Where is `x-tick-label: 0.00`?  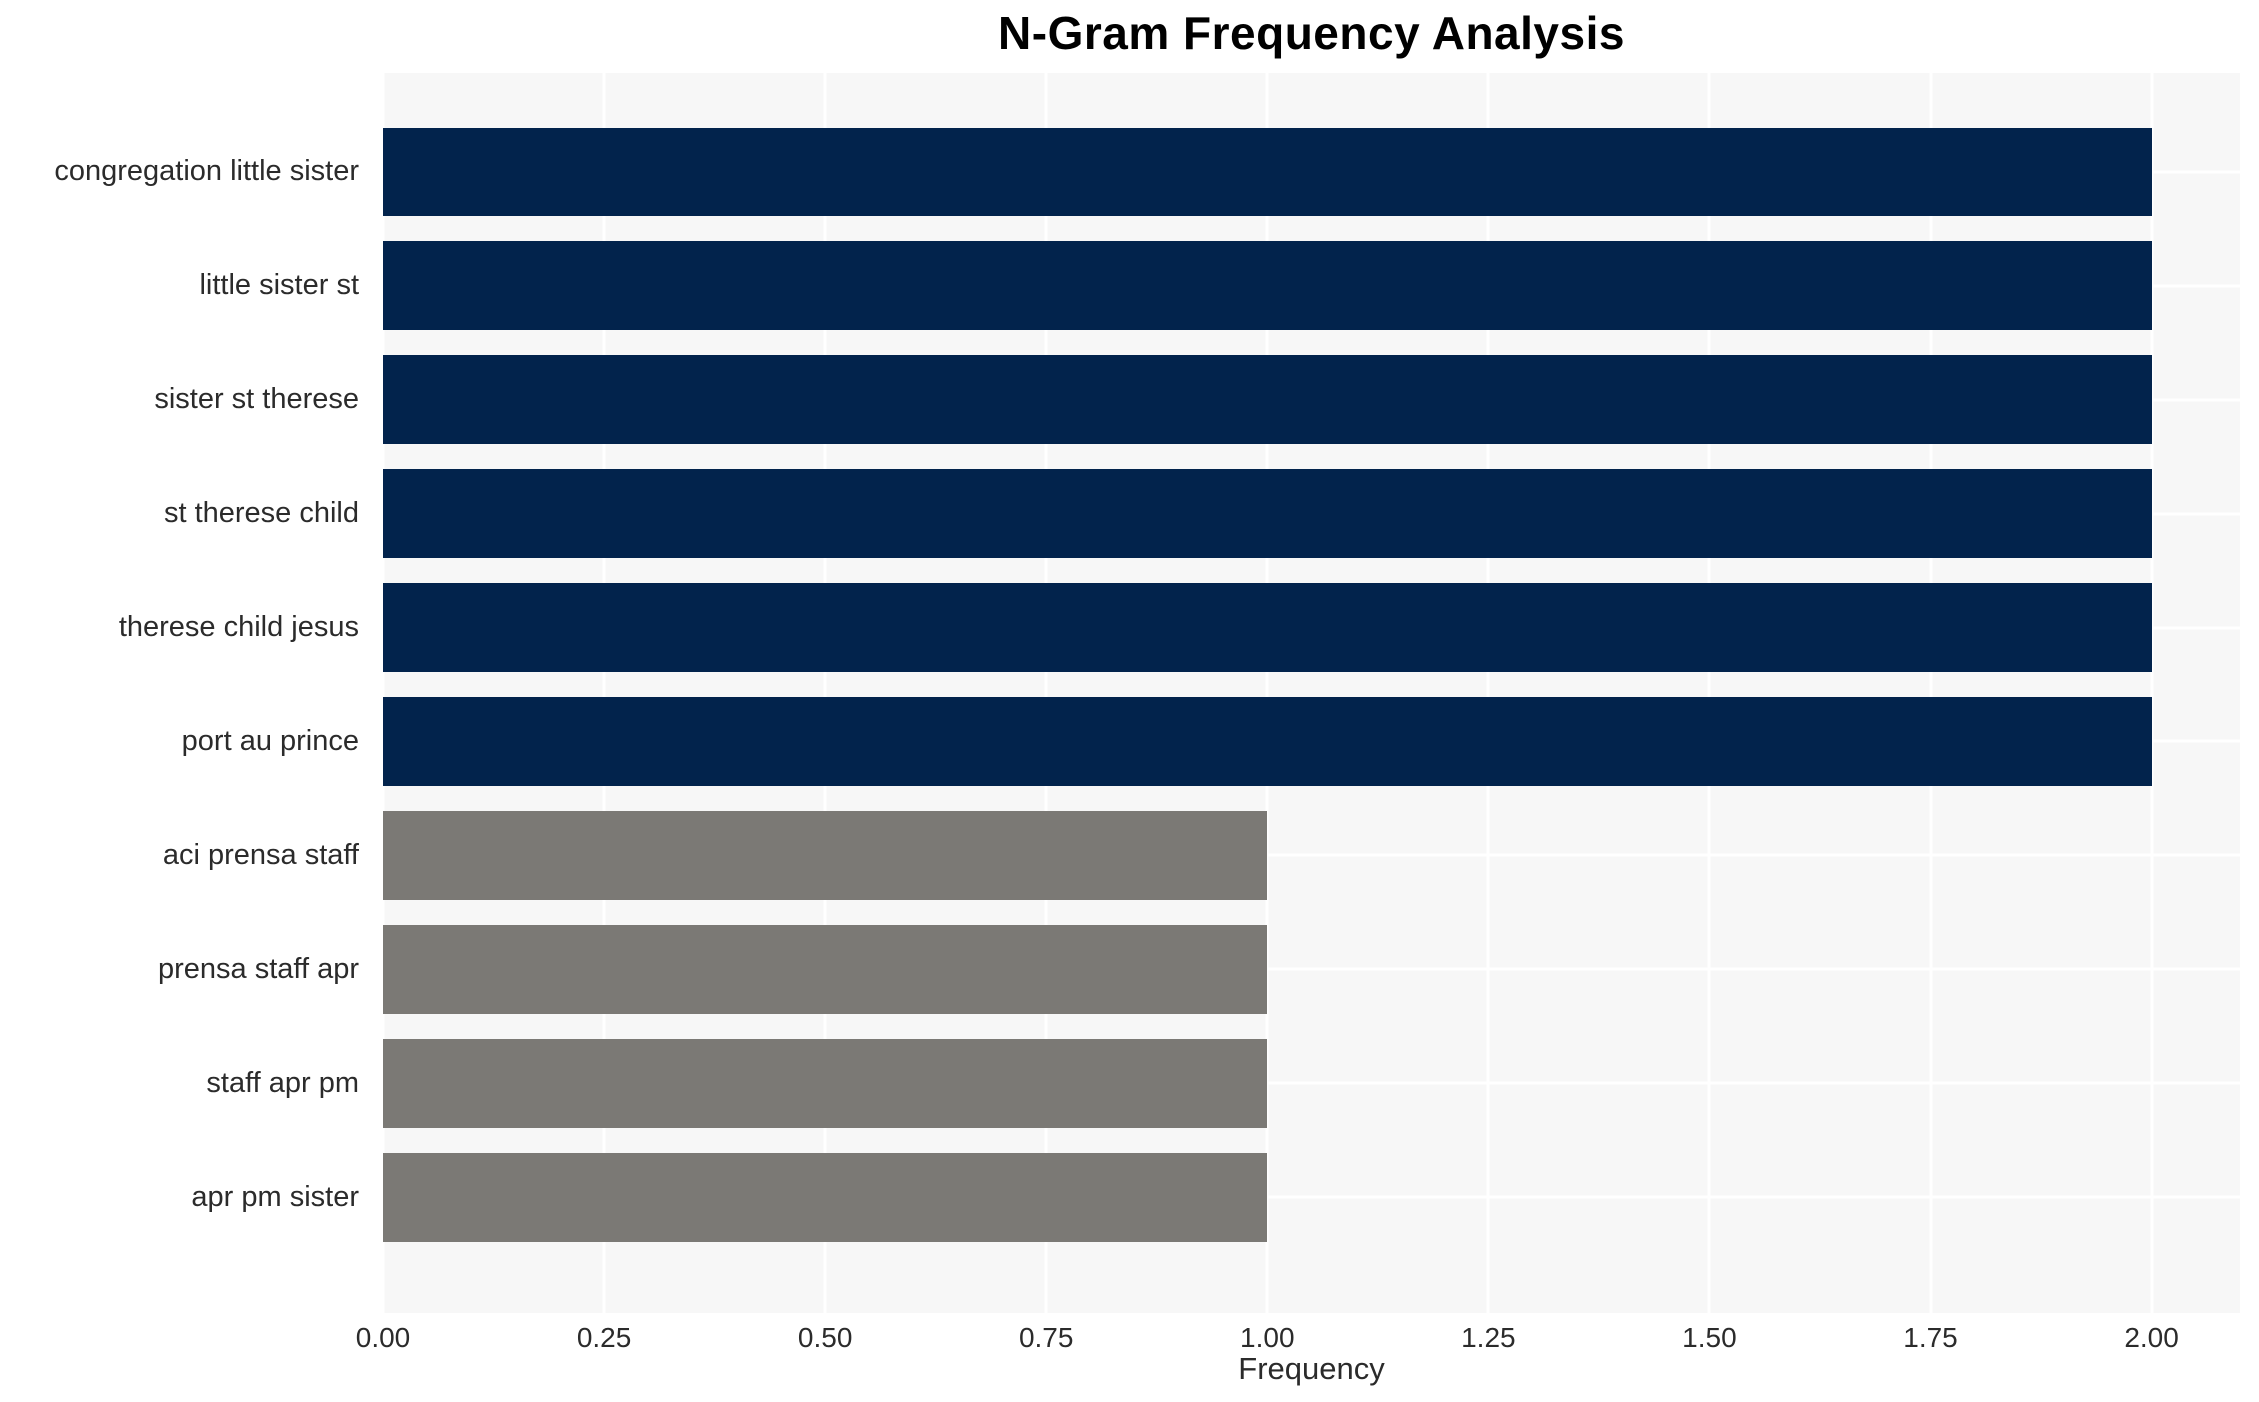 x-tick-label: 0.00 is located at coordinates (383, 1337).